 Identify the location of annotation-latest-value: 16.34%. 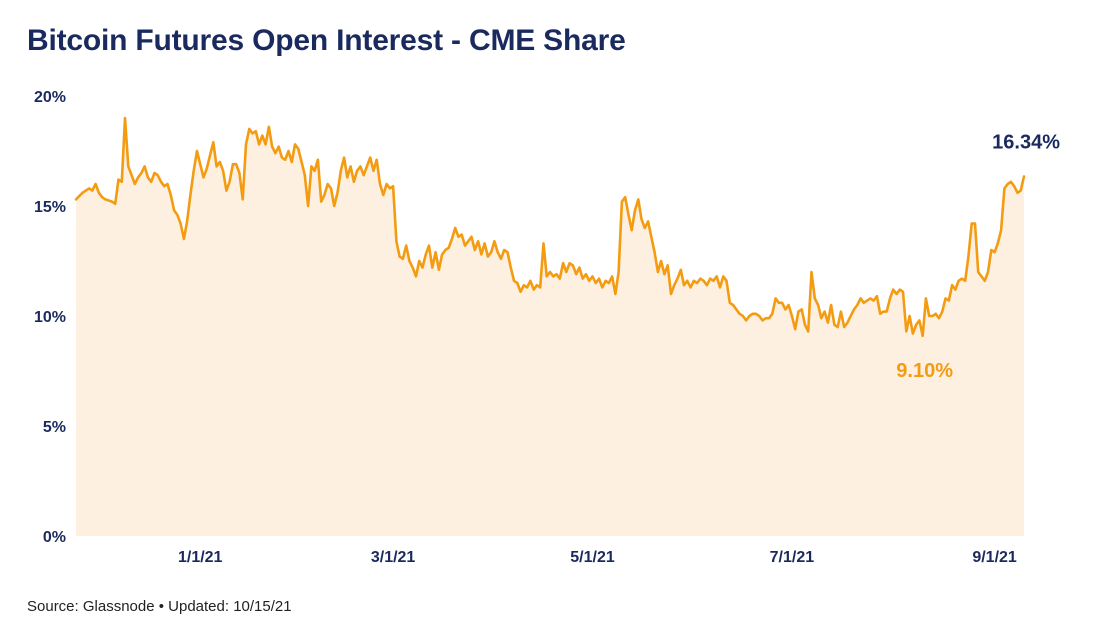
(1026, 143).